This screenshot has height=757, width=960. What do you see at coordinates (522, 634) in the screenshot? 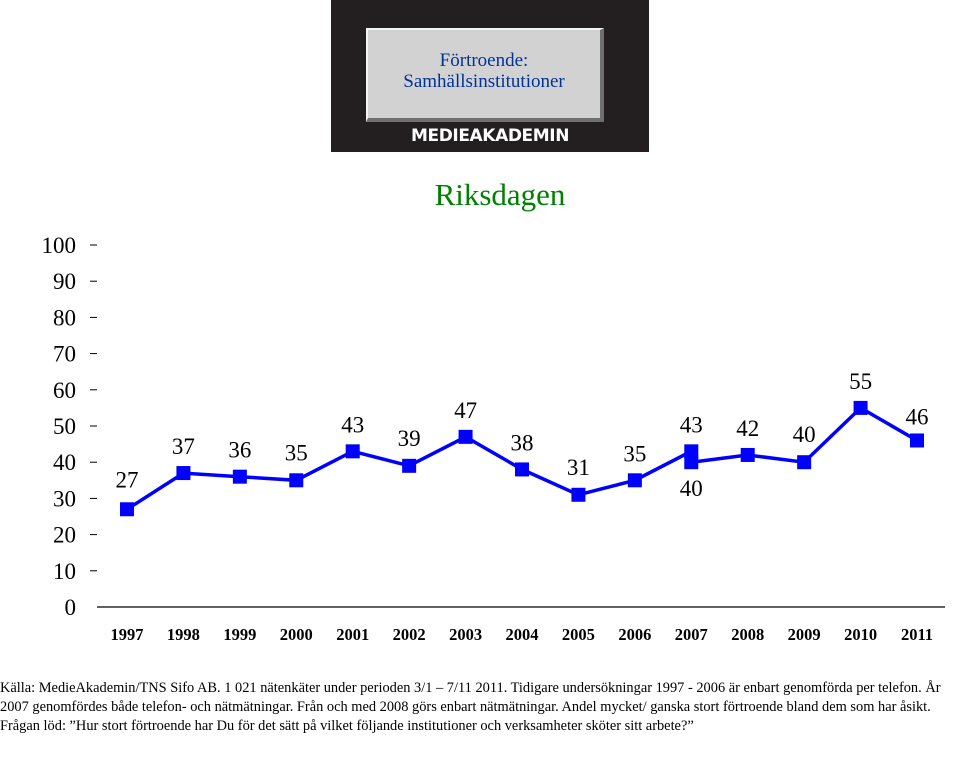
I see `x-tick-label: 2004` at bounding box center [522, 634].